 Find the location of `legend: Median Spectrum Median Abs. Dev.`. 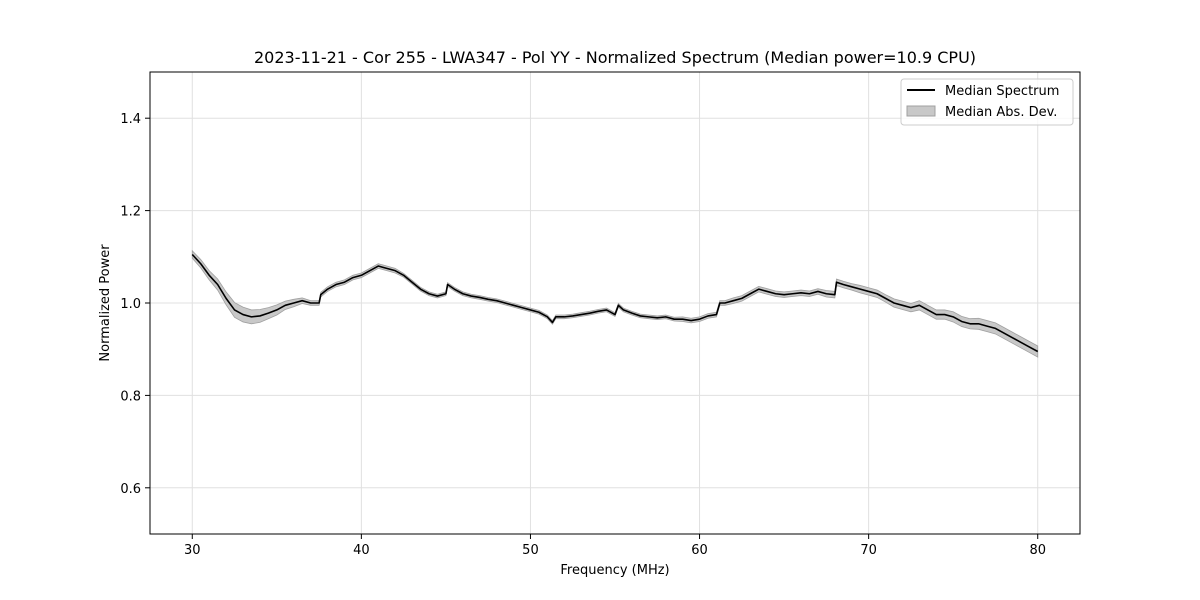

legend: Median Spectrum Median Abs. Dev. is located at coordinates (987, 102).